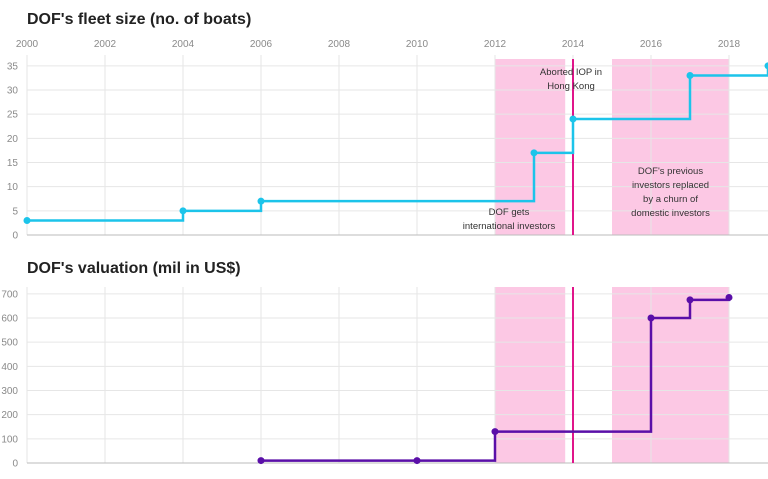 This screenshot has height=479, width=768. What do you see at coordinates (571, 86) in the screenshot?
I see `fleet-event-annotation: Hong Kong` at bounding box center [571, 86].